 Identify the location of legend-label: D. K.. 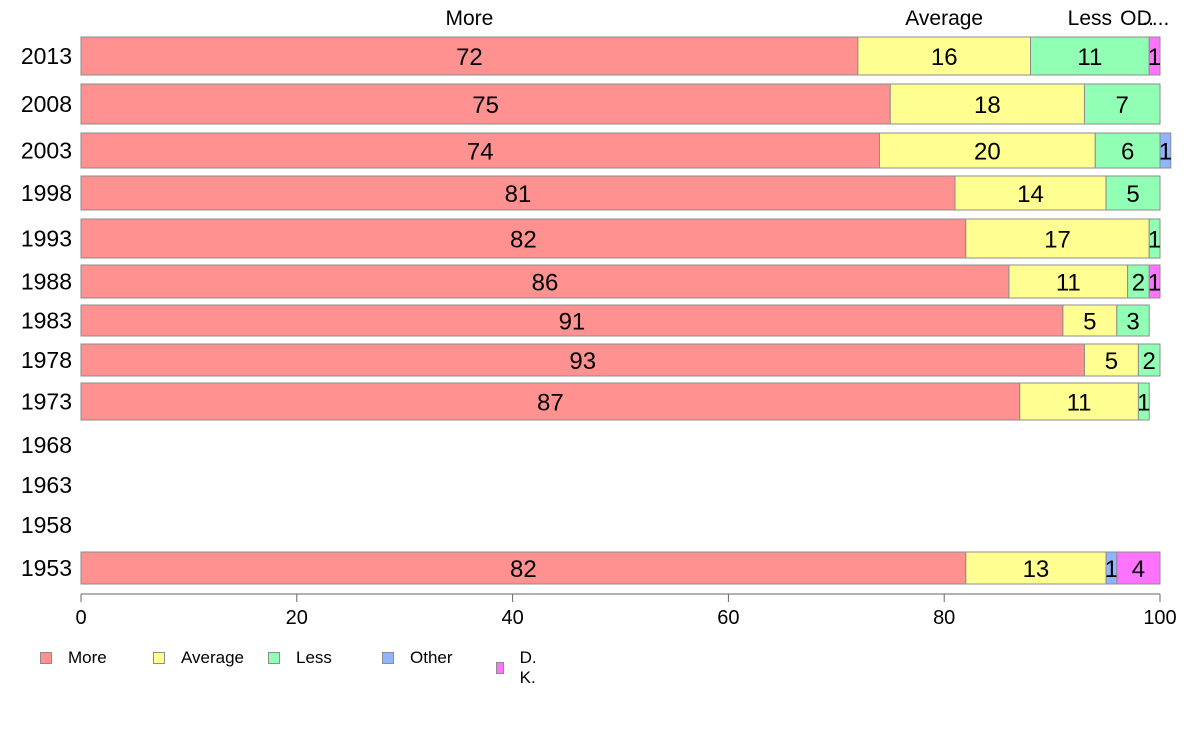
(528, 667).